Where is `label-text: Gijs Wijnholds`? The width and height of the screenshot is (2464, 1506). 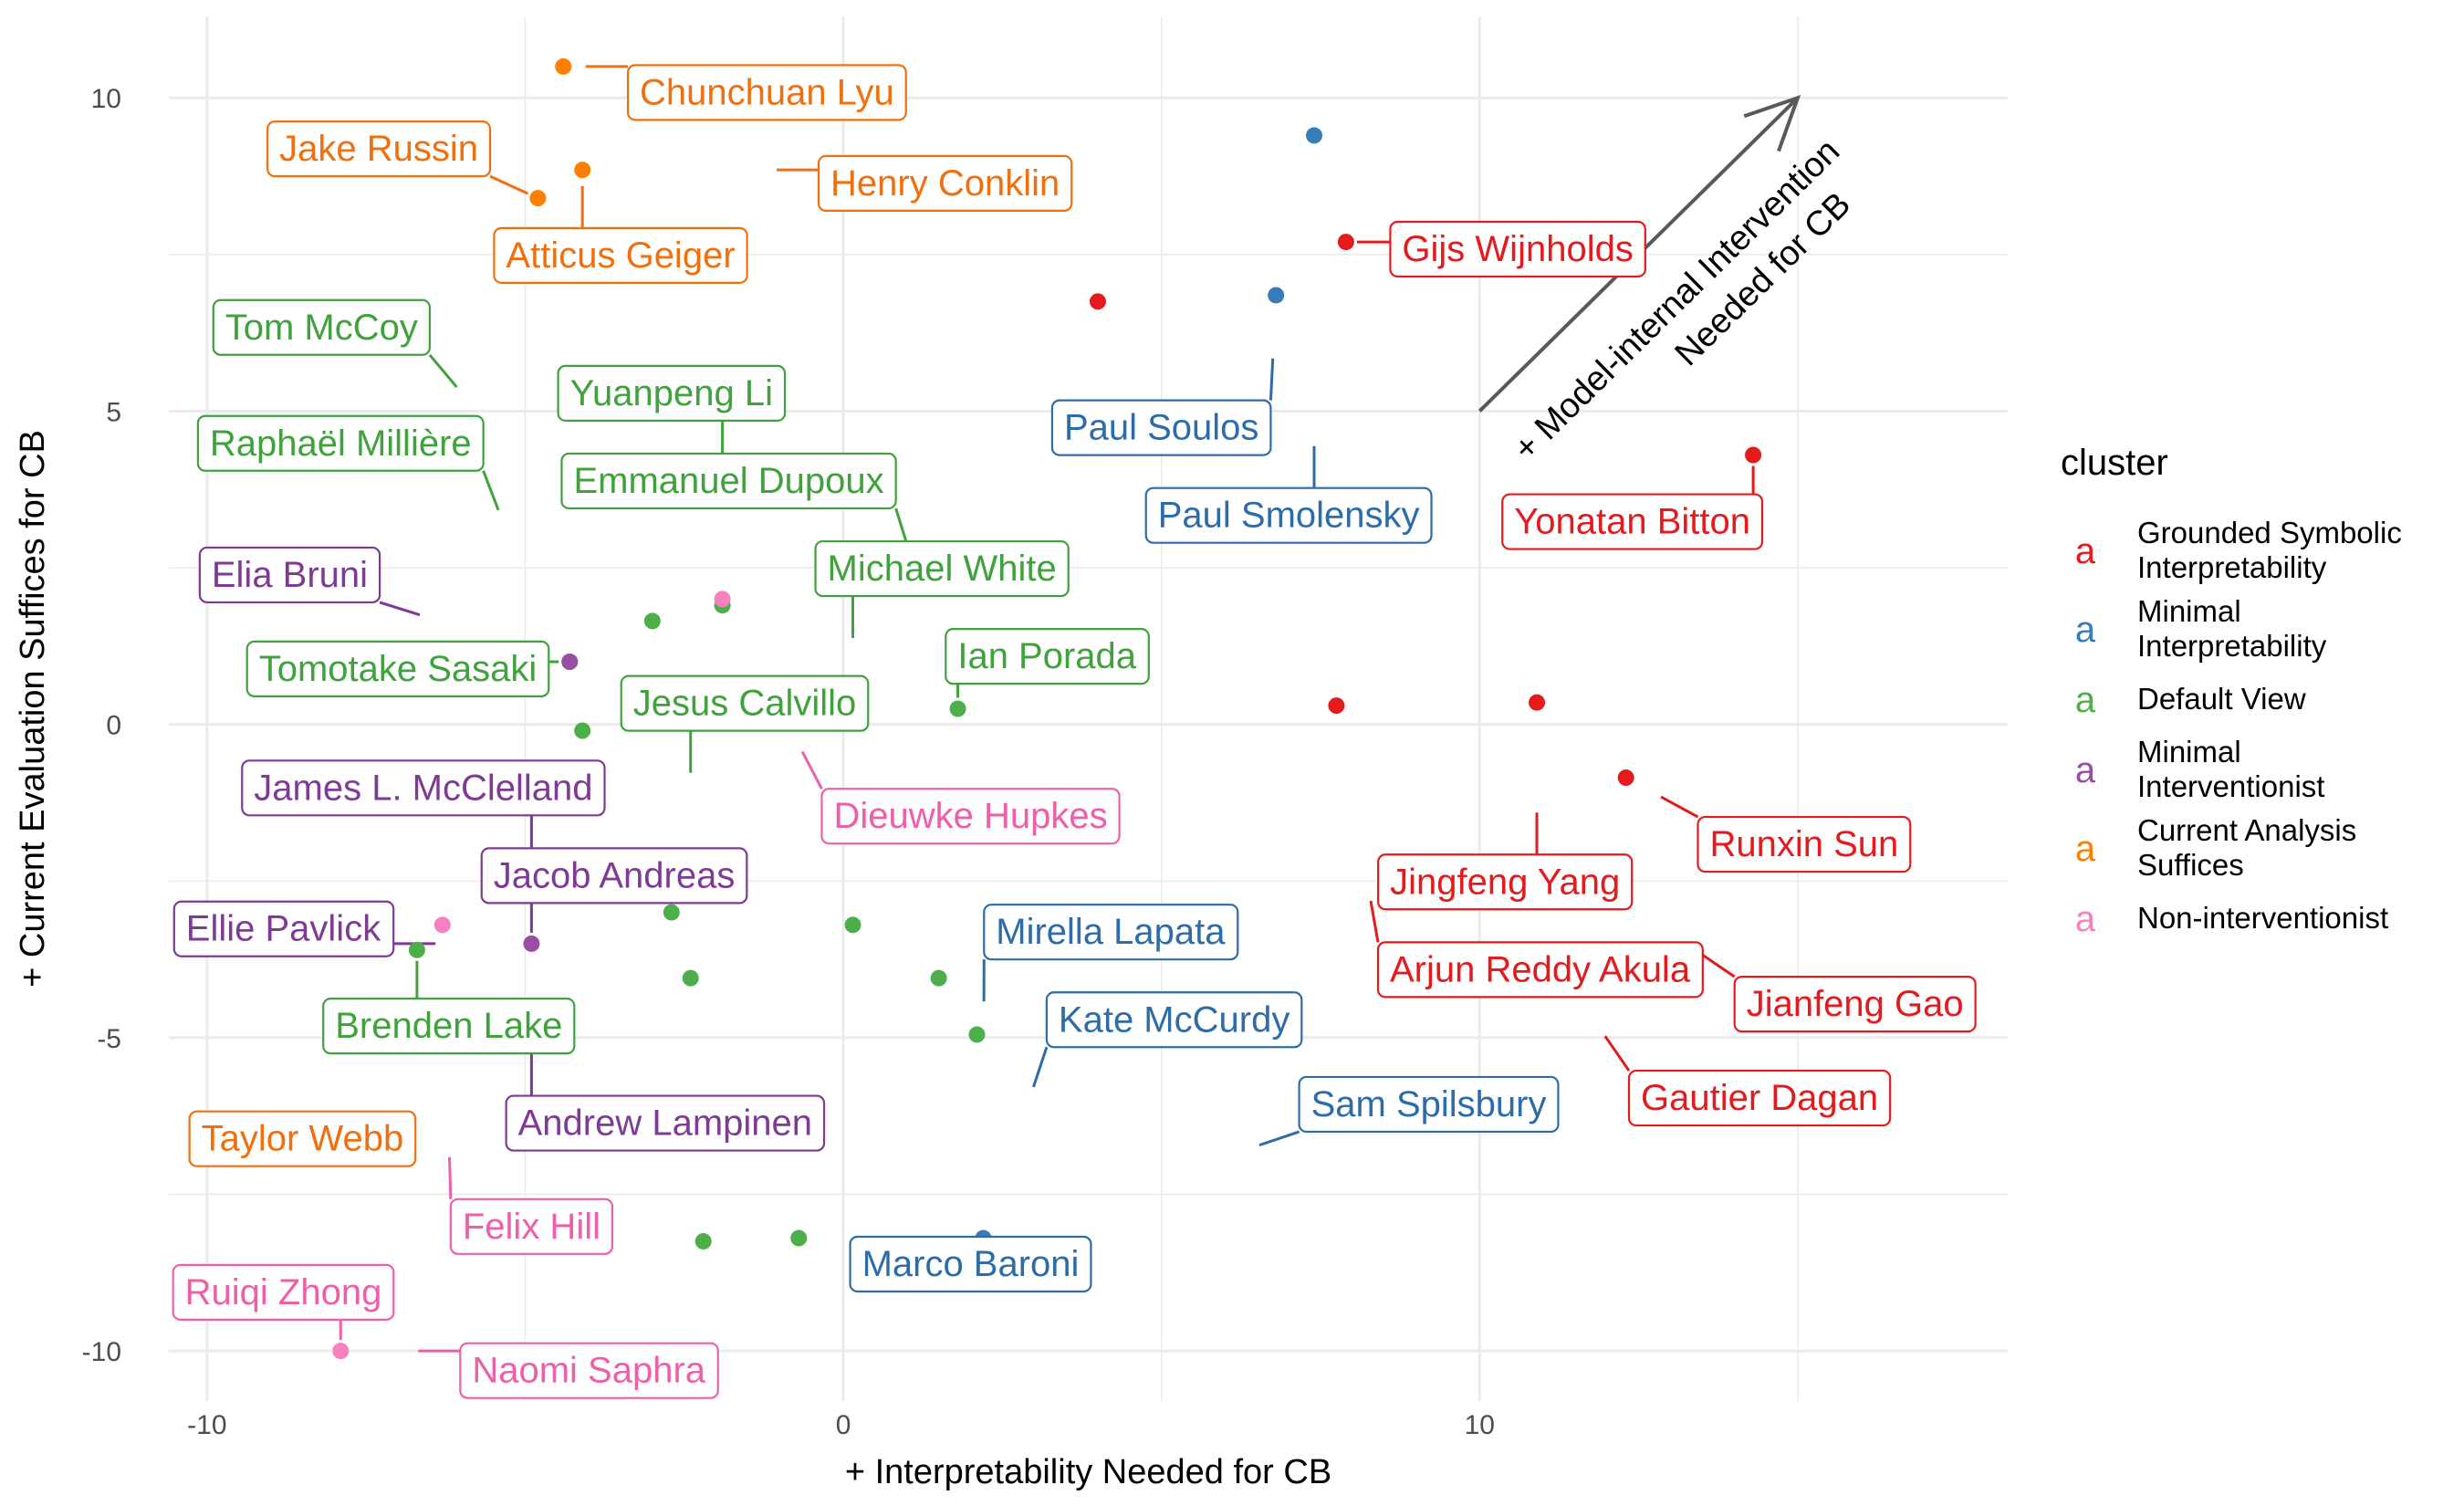 label-text: Gijs Wijnholds is located at coordinates (1517, 249).